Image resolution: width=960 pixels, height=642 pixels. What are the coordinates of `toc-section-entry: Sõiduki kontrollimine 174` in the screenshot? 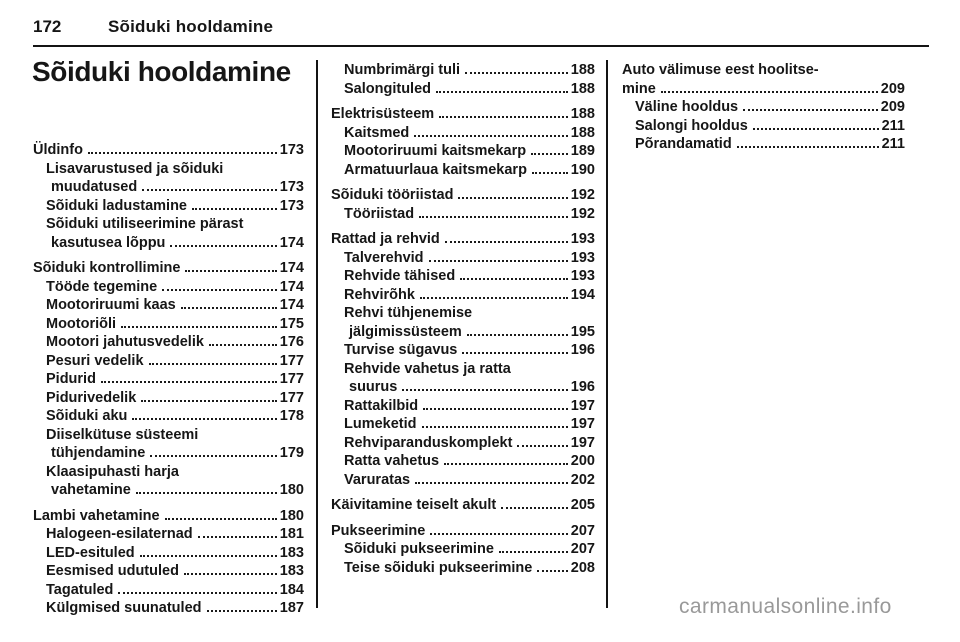 It's located at (168, 268).